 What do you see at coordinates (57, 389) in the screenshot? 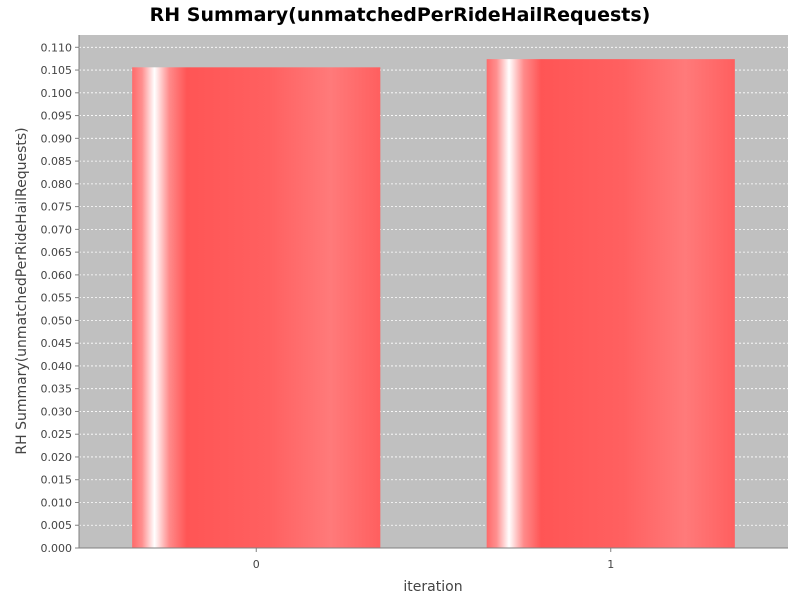
I see `y-tick-label: 0.035` at bounding box center [57, 389].